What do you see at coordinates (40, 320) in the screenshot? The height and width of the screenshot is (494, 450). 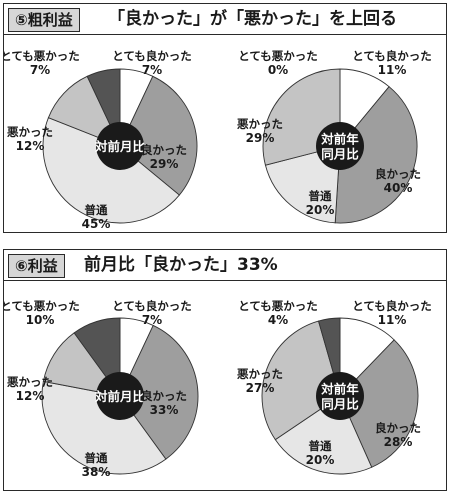 I see `slice-value: 10%` at bounding box center [40, 320].